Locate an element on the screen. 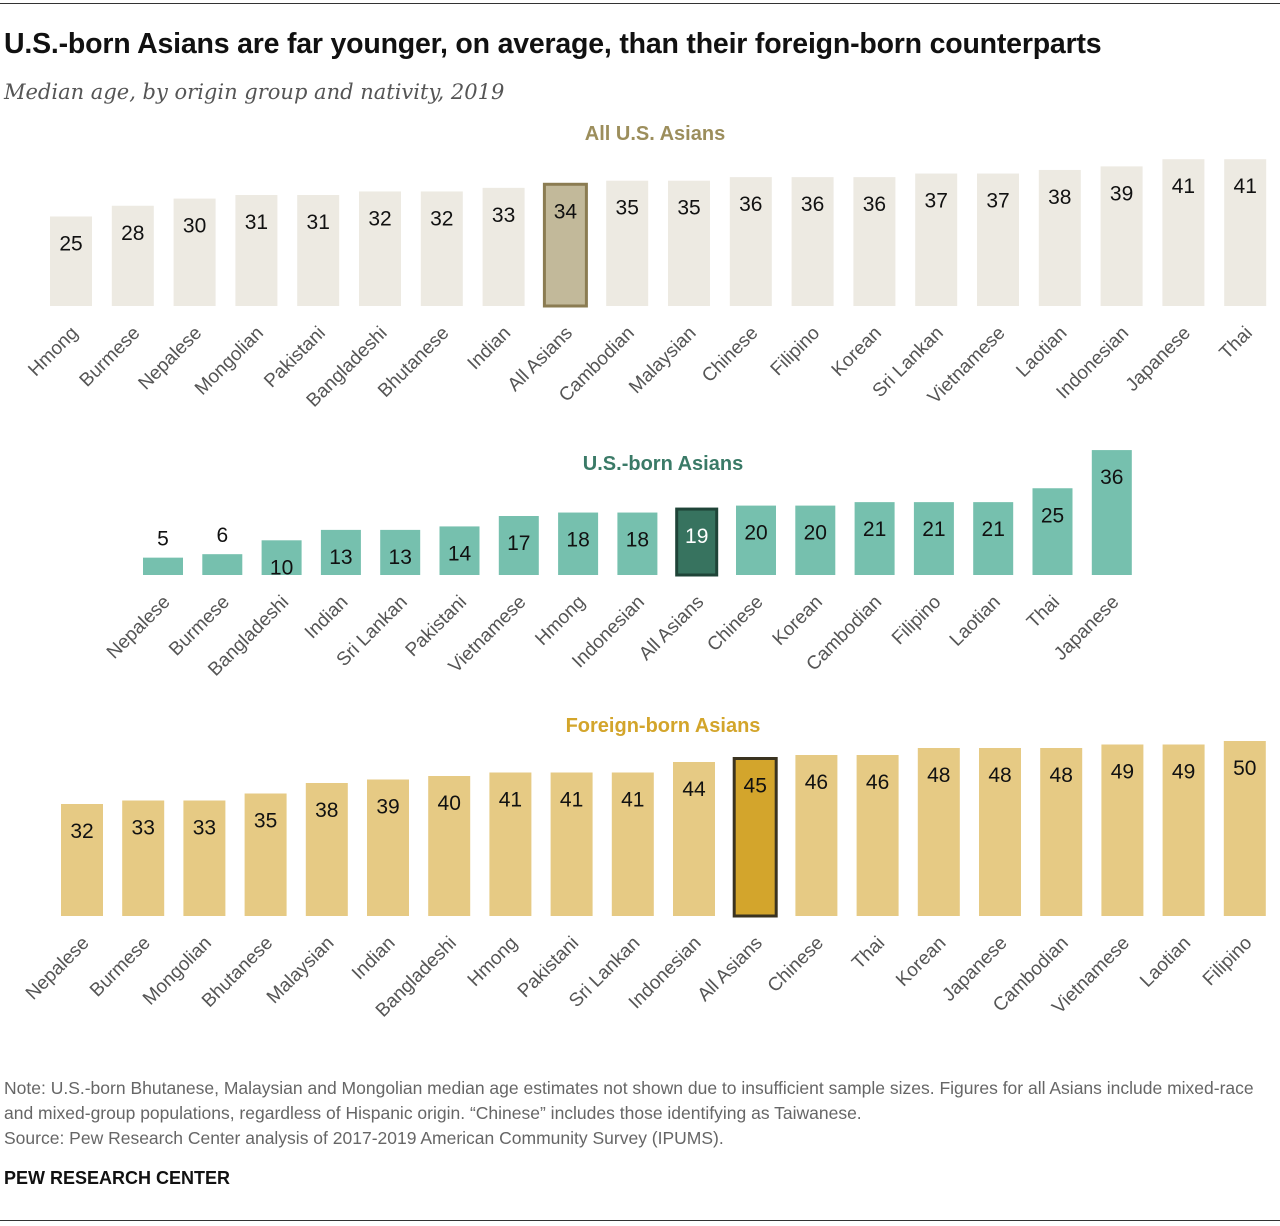 The height and width of the screenshot is (1226, 1280). data-label: 40 is located at coordinates (449, 803).